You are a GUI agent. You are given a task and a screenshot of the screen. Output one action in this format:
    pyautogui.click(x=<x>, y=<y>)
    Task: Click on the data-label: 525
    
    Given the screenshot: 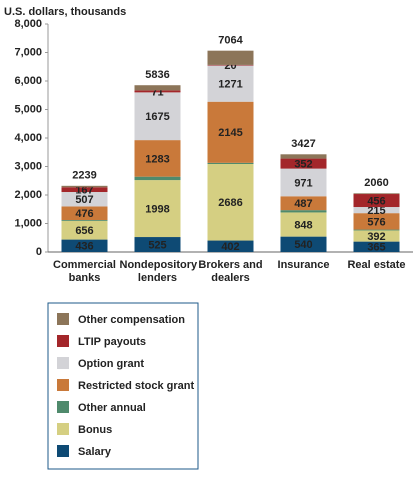 What is the action you would take?
    pyautogui.click(x=157, y=245)
    